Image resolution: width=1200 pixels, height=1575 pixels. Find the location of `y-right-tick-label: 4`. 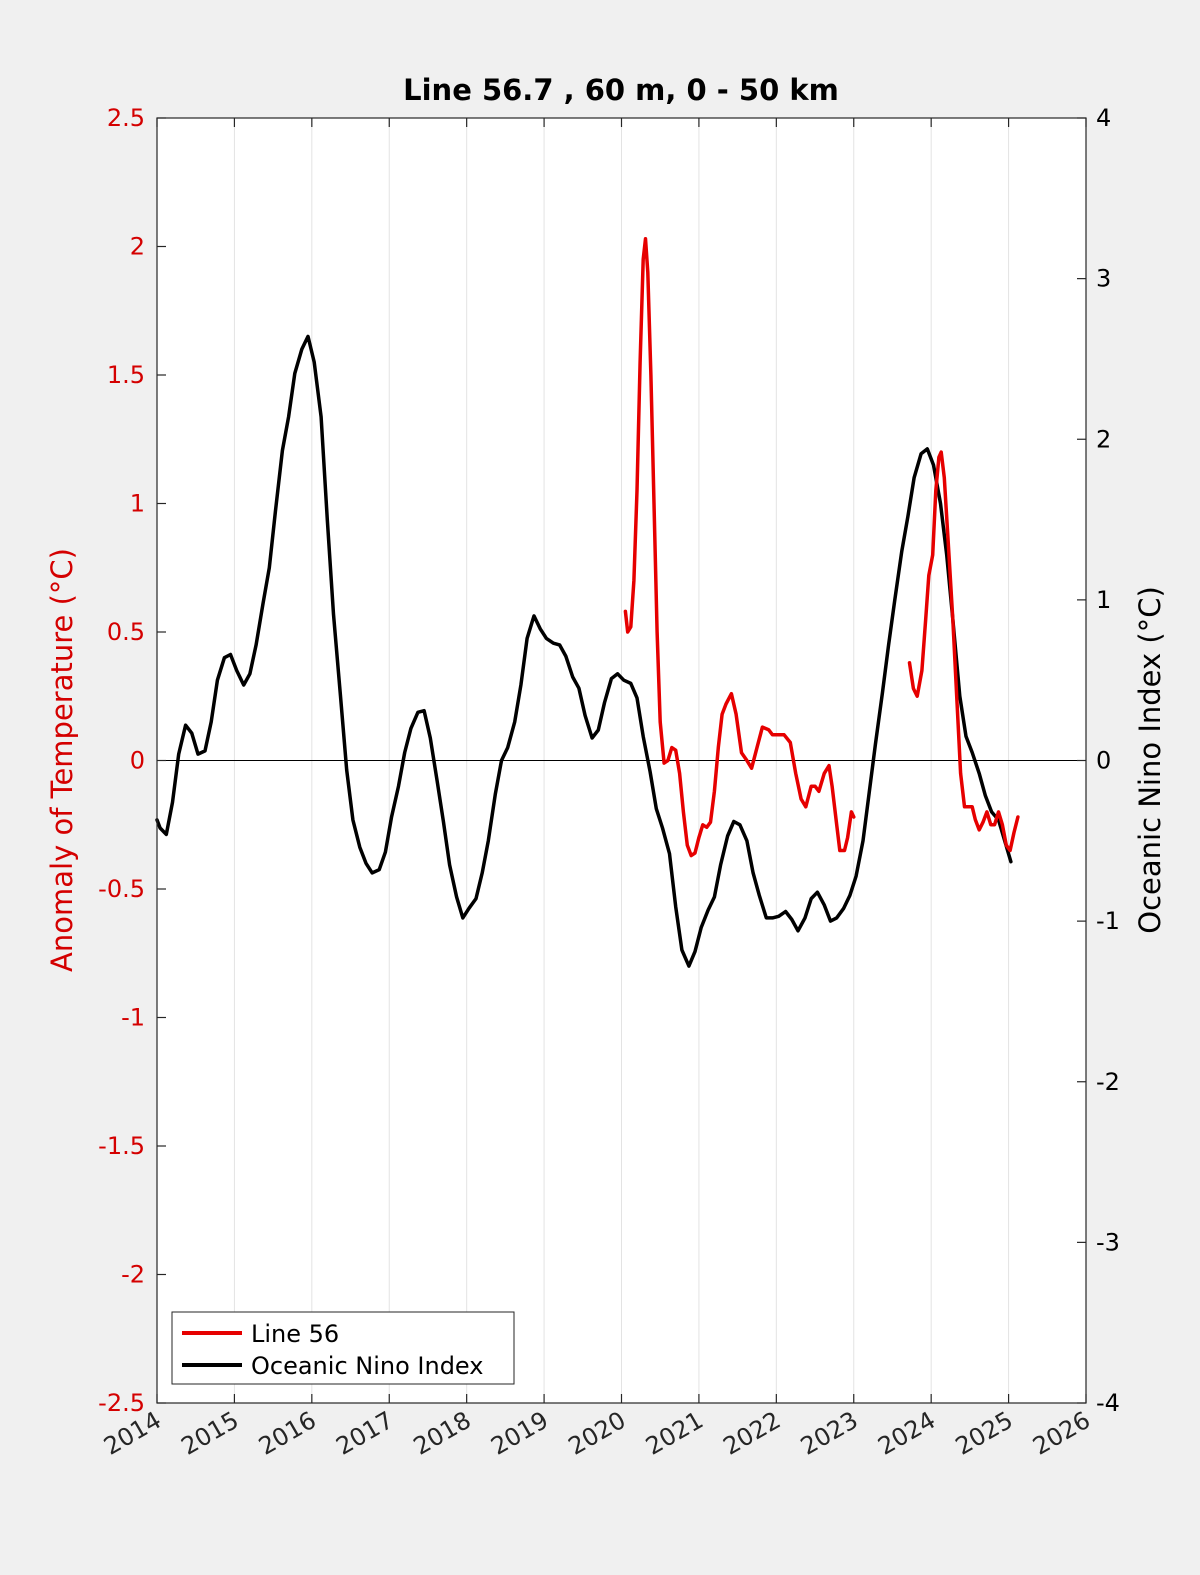

y-right-tick-label: 4 is located at coordinates (1103, 118).